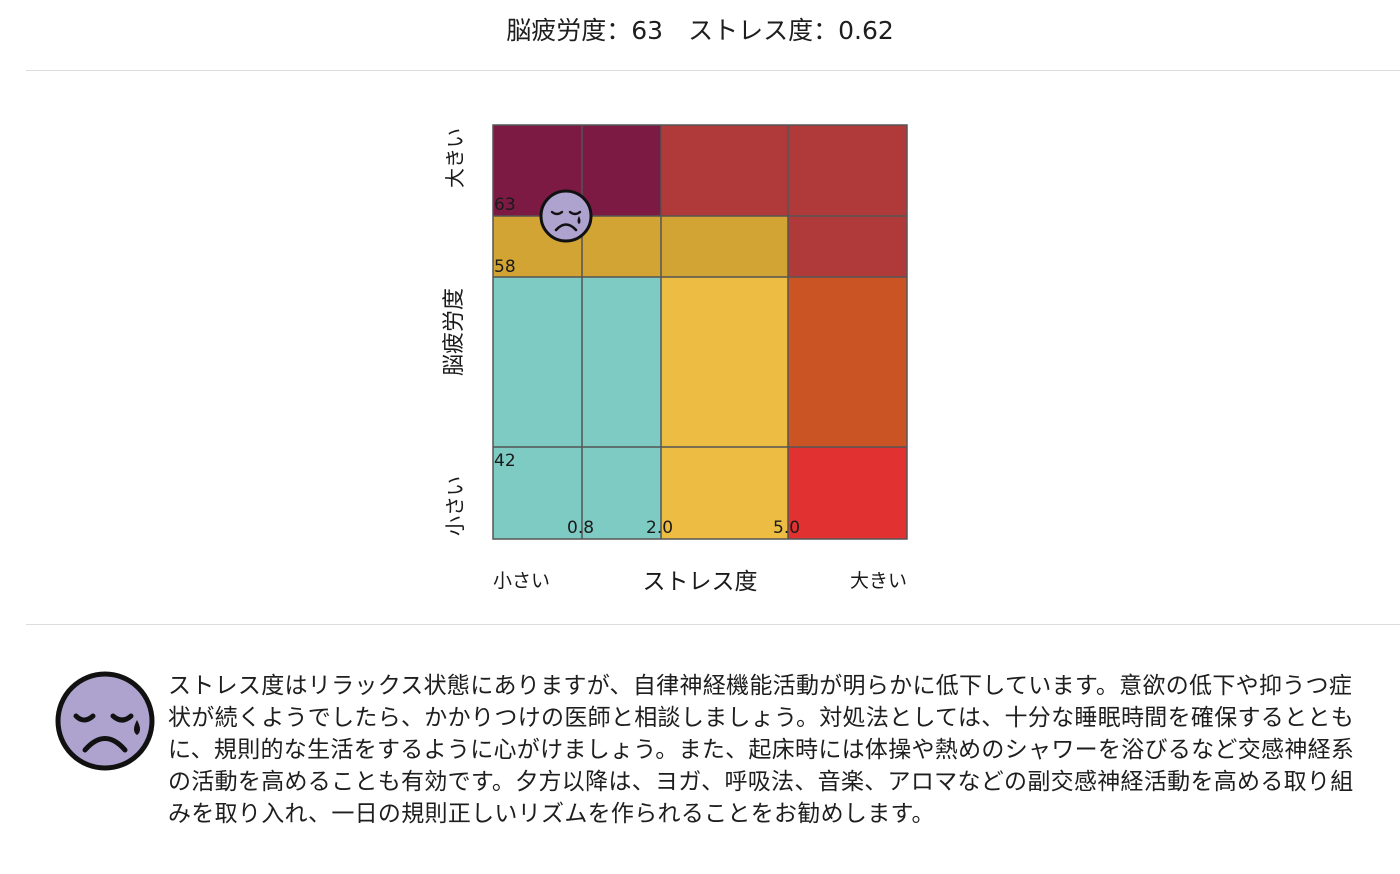 Image resolution: width=1400 pixels, height=874 pixels. Describe the element at coordinates (621, 493) in the screenshot. I see `cell-r4-c2` at that location.